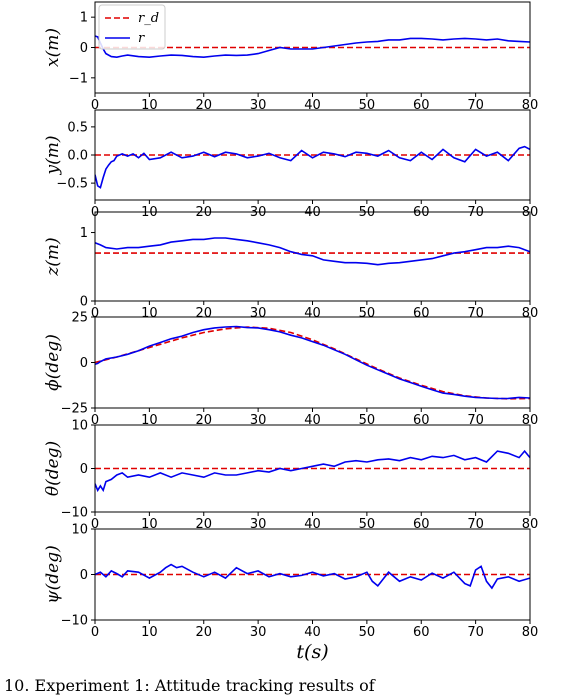 The width and height of the screenshot is (562, 696). Describe the element at coordinates (203, 420) in the screenshot. I see `phi-xtick-label: 20` at that location.